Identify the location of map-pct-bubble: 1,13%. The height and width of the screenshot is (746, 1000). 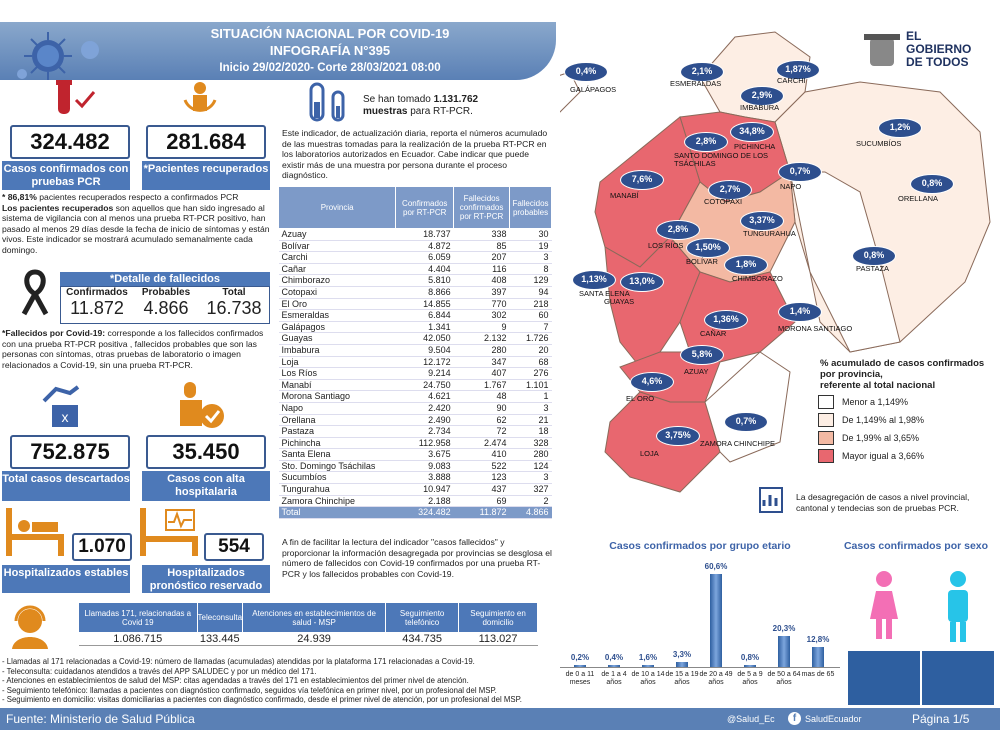
(594, 280).